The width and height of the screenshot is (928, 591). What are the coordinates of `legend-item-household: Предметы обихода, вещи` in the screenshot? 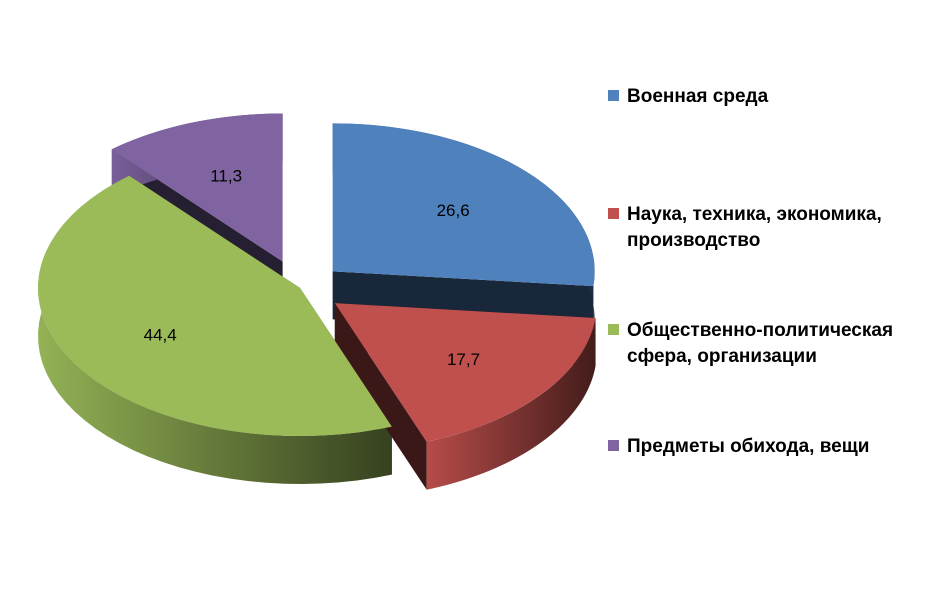 It's located at (767, 447).